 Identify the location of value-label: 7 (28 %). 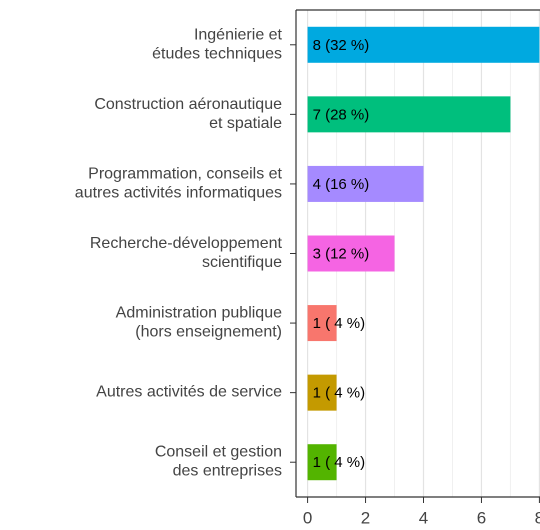
(341, 114).